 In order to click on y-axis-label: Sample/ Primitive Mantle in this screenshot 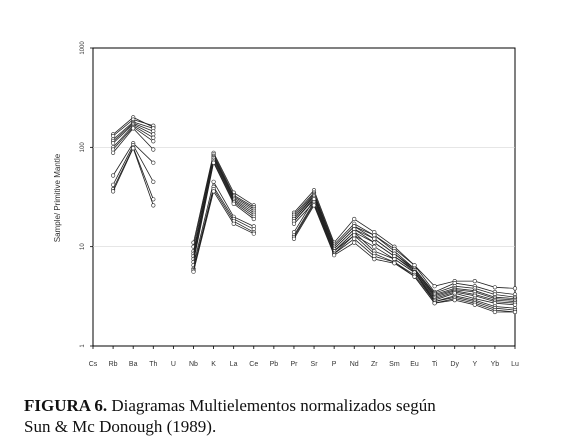, I will do `click(57, 197)`.